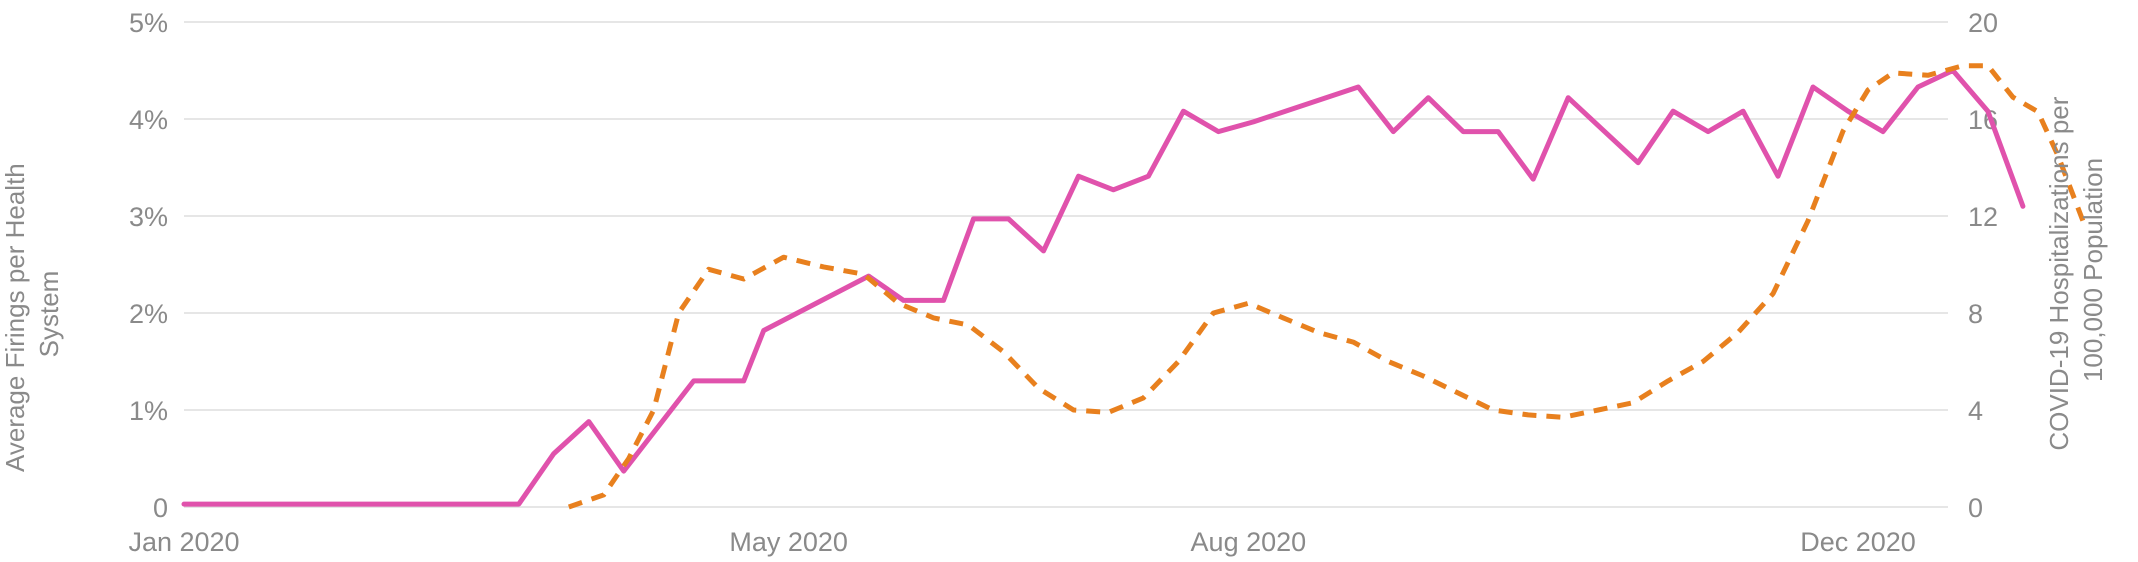 The width and height of the screenshot is (2138, 562). What do you see at coordinates (2059, 273) in the screenshot?
I see `right-axis-title-line-1: COVID-19 Hospitalizations per` at bounding box center [2059, 273].